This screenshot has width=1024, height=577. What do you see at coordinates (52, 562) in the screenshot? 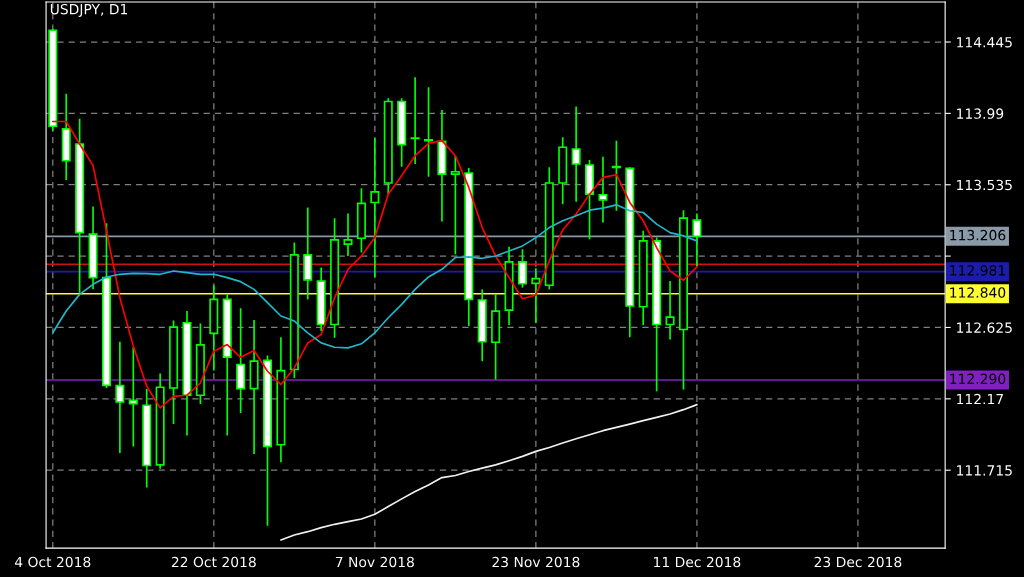
I see `x-tick-label: 4 Oct 2018` at bounding box center [52, 562].